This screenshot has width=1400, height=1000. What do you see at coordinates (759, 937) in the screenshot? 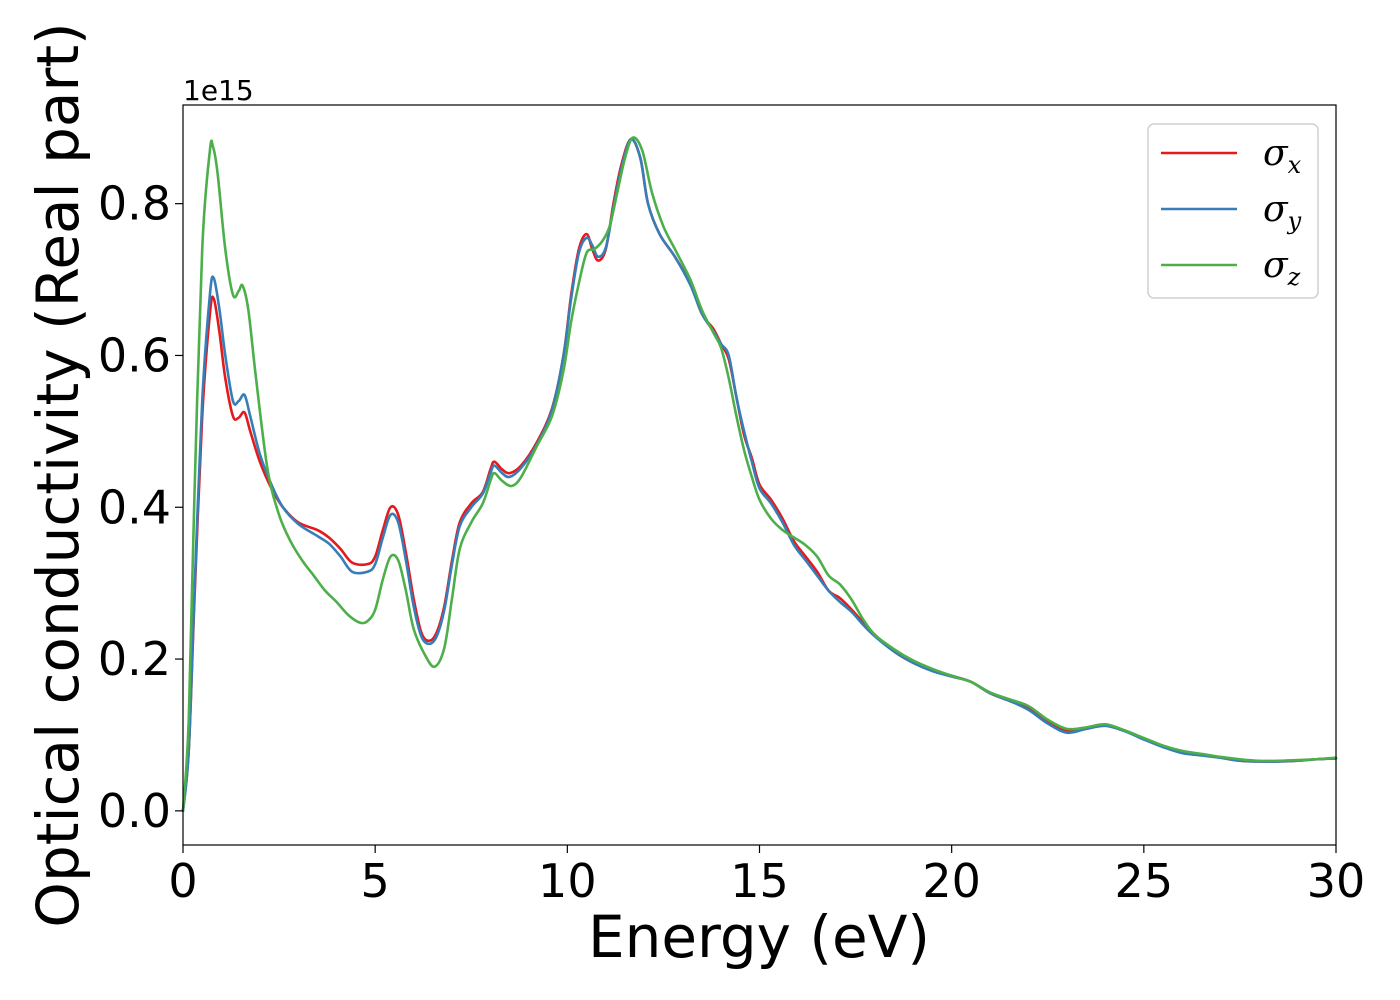
I see `x-axis-title: Energy (eV)` at bounding box center [759, 937].